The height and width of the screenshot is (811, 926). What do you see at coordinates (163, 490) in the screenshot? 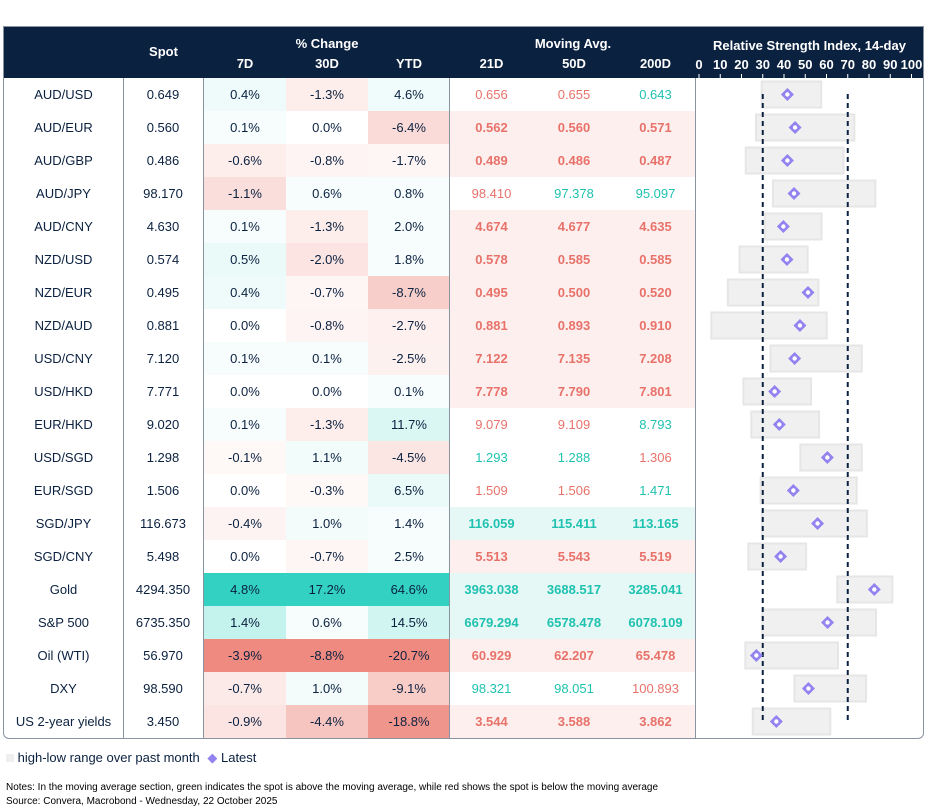
I see `spot-value: 1.506` at bounding box center [163, 490].